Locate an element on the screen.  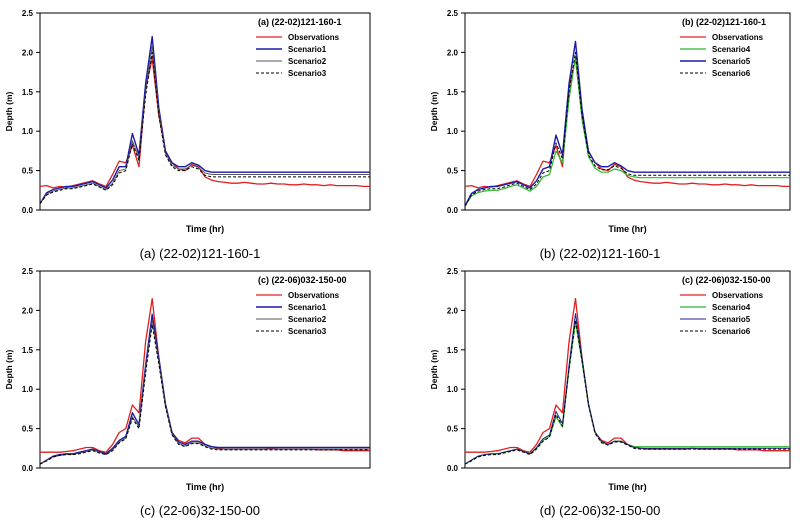
legend-title: (a) (22-02)121-160-1 is located at coordinates (300, 22).